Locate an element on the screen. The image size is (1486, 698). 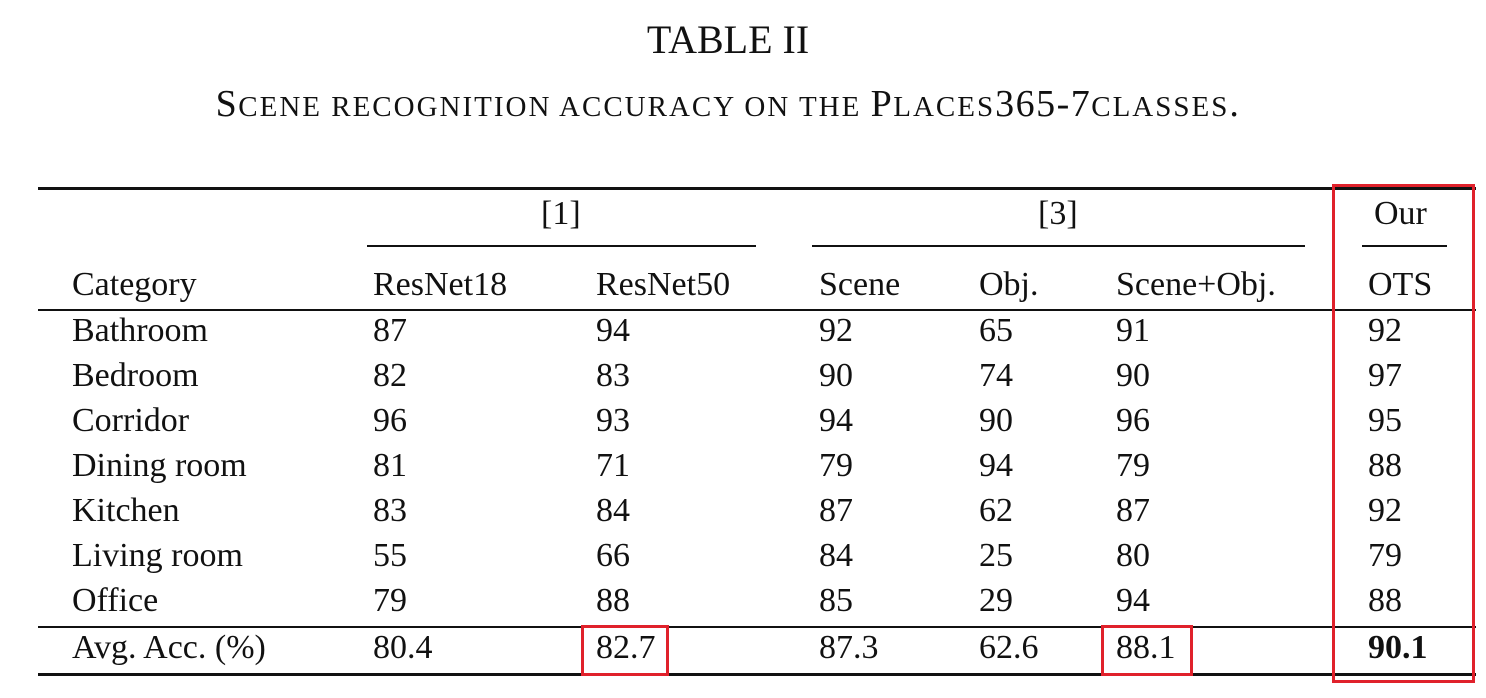
caption-part: LACES is located at coordinates (944, 107).